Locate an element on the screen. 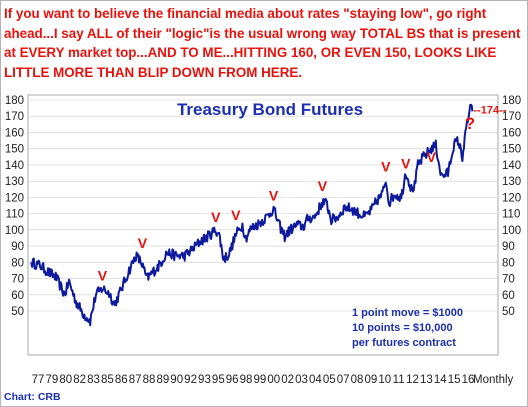 The height and width of the screenshot is (407, 528). question-mark: ? is located at coordinates (470, 123).